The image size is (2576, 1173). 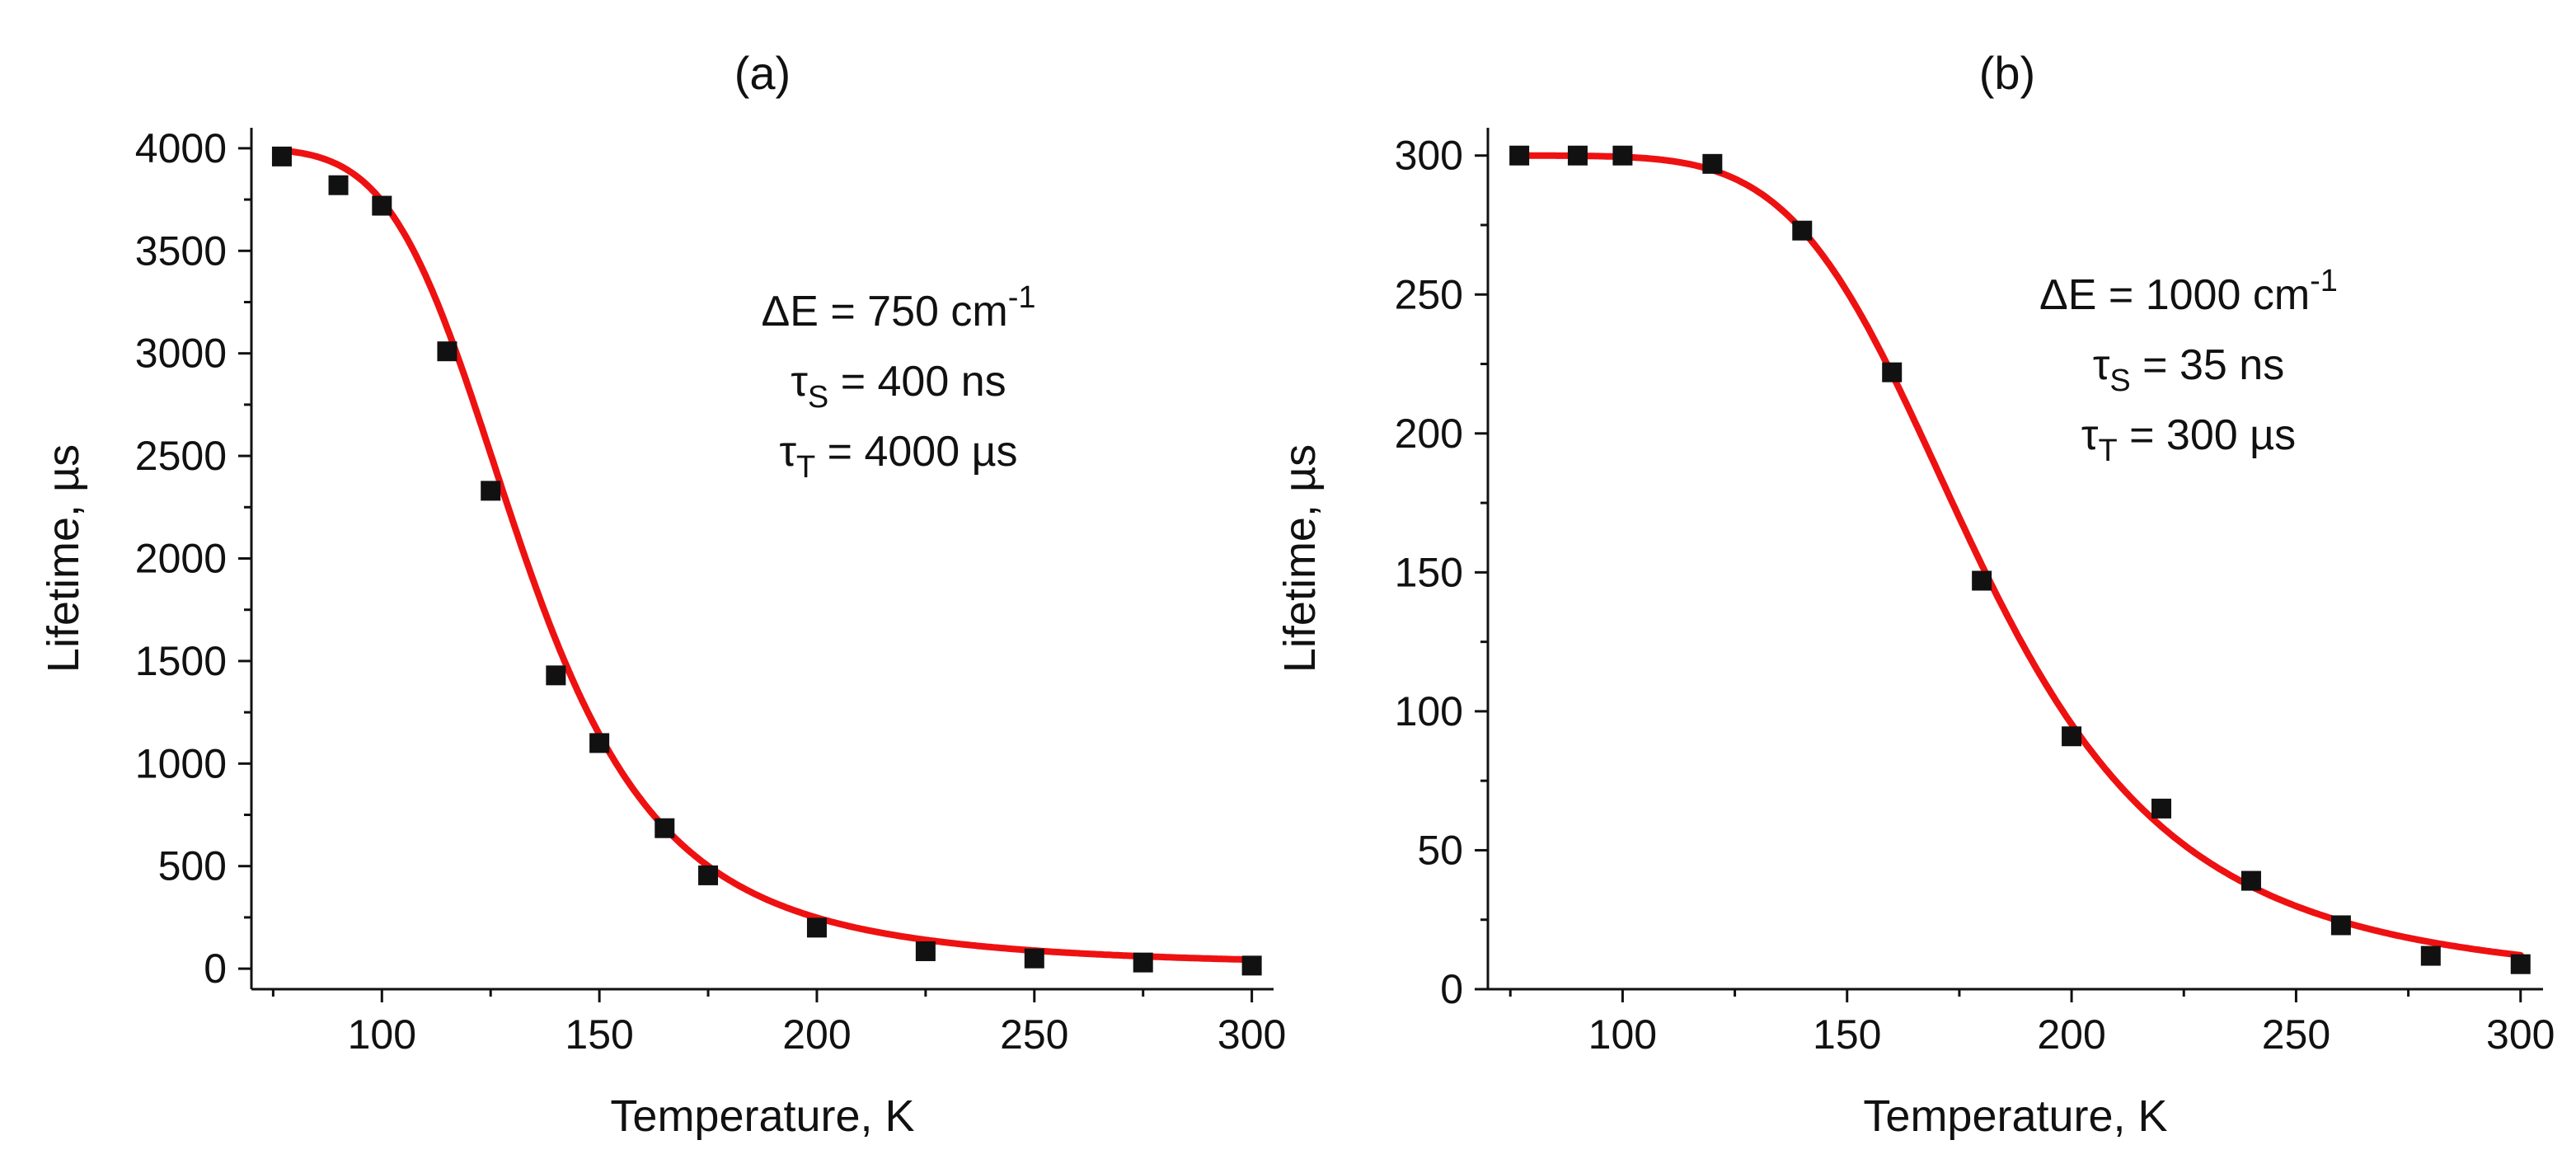 I want to click on annotation-text: = 35 ns, so click(x=2207, y=365).